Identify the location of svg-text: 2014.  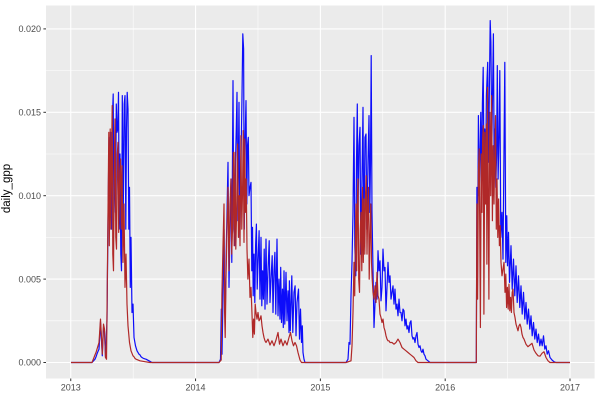
(196, 388).